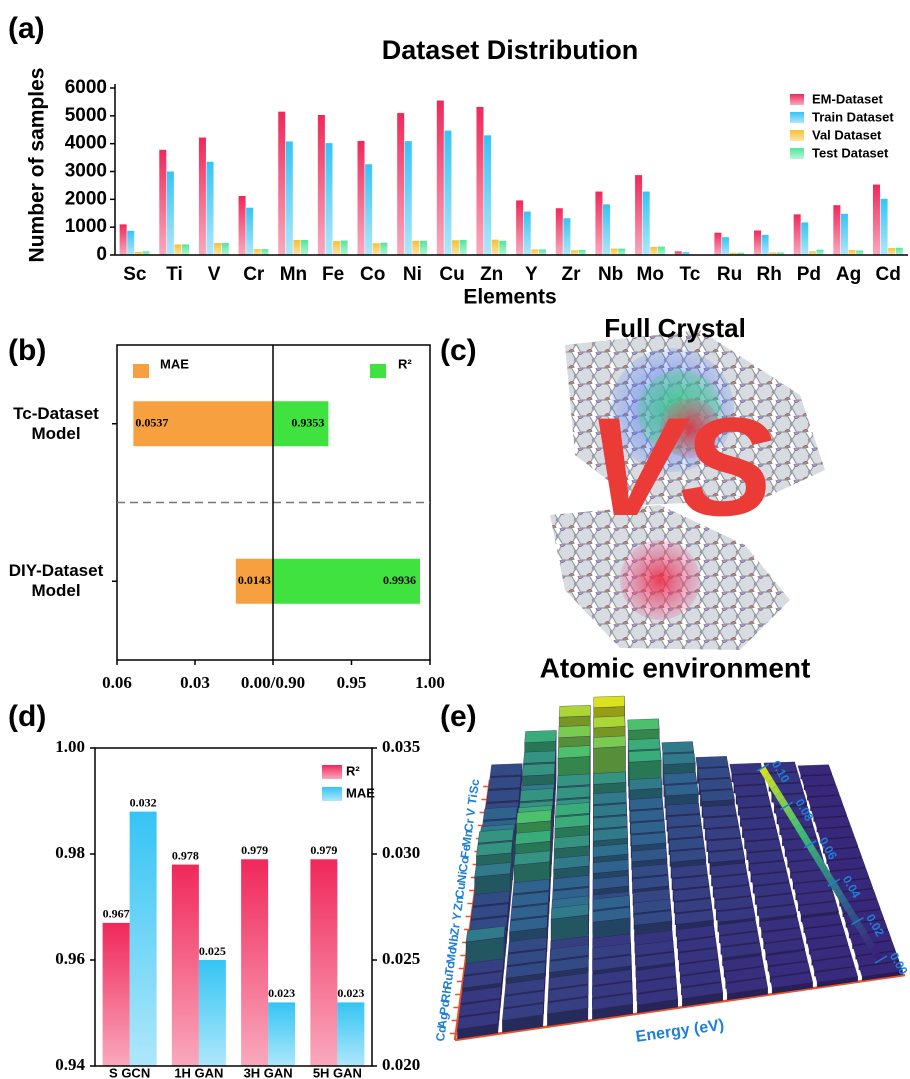 The height and width of the screenshot is (1079, 910). Describe the element at coordinates (763, 767) in the screenshot. I see `colorbar-tick` at that location.